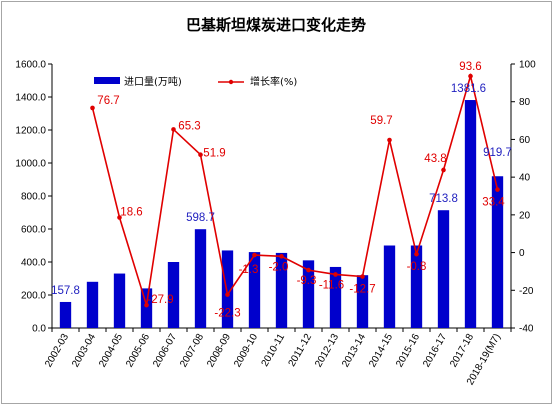 This screenshot has height=405, width=553. I want to click on legend: 进口量(万吨) 增长率(%), so click(195, 81).